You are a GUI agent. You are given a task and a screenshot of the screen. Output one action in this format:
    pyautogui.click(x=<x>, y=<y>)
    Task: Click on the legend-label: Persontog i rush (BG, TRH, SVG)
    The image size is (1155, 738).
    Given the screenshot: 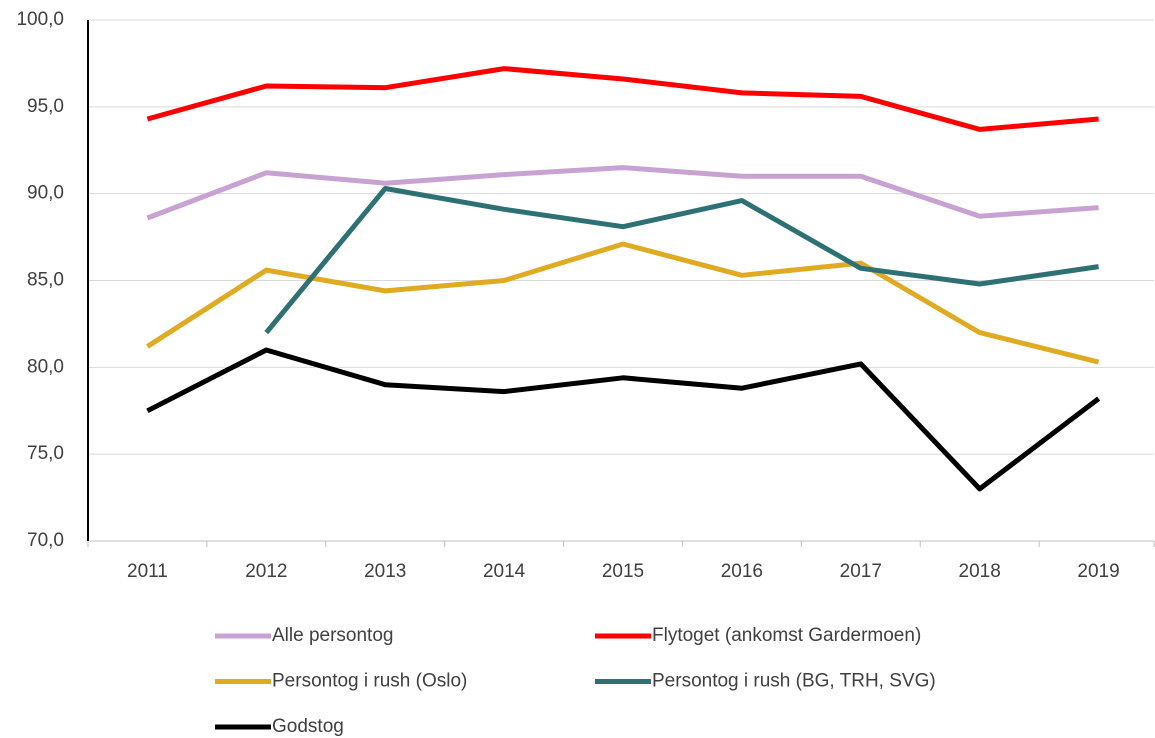 What is the action you would take?
    pyautogui.click(x=794, y=681)
    